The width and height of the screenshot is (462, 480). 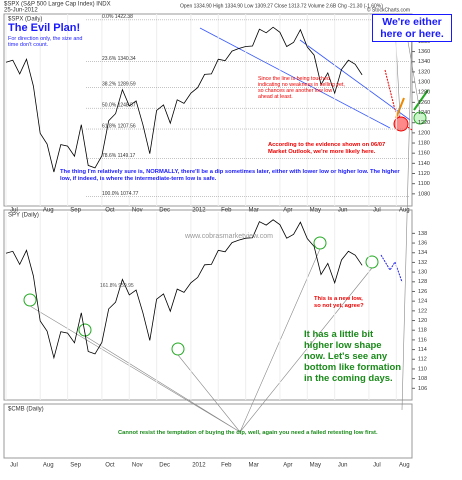 What do you see at coordinates (422, 234) in the screenshot?
I see `y-tick-label: 138` at bounding box center [422, 234].